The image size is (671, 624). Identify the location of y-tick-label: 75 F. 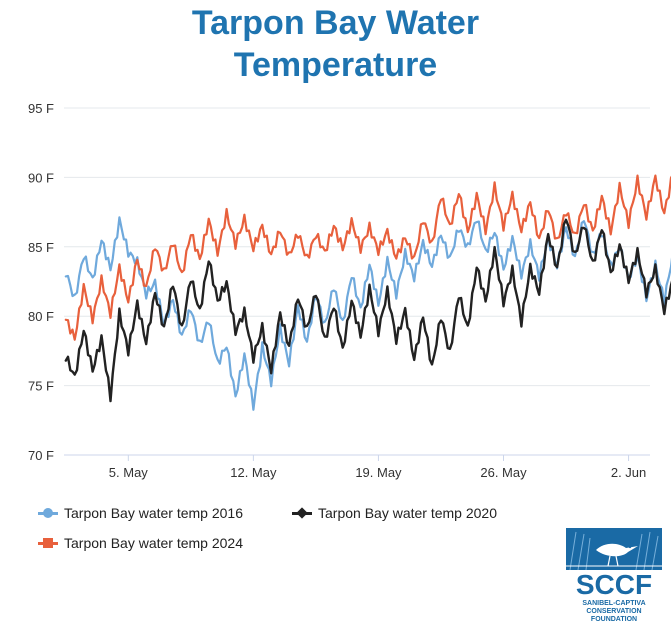
(41, 386).